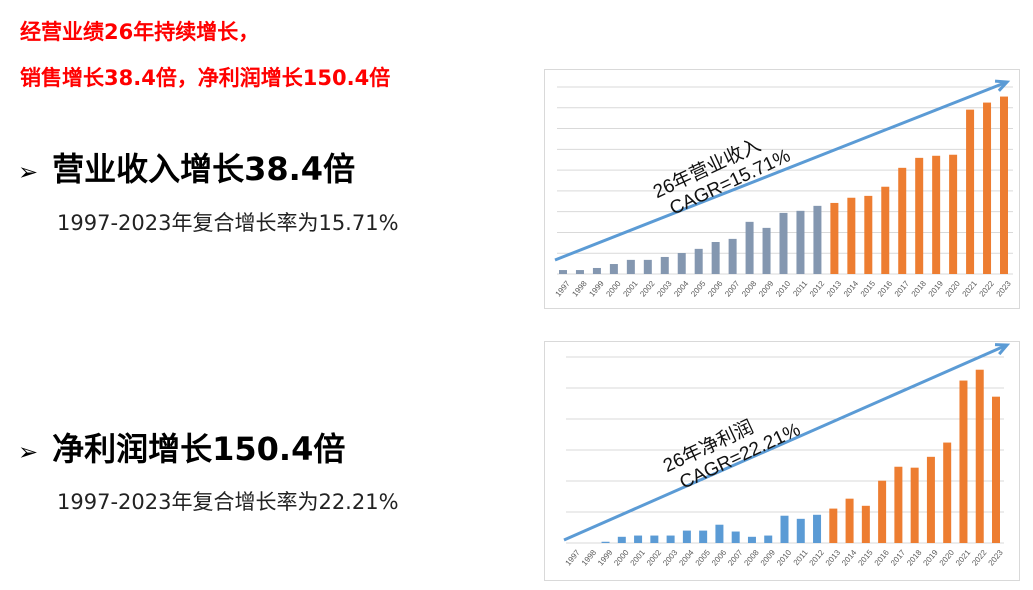 This screenshot has height=590, width=1033. I want to click on x-tick-label: 2001, so click(638, 558).